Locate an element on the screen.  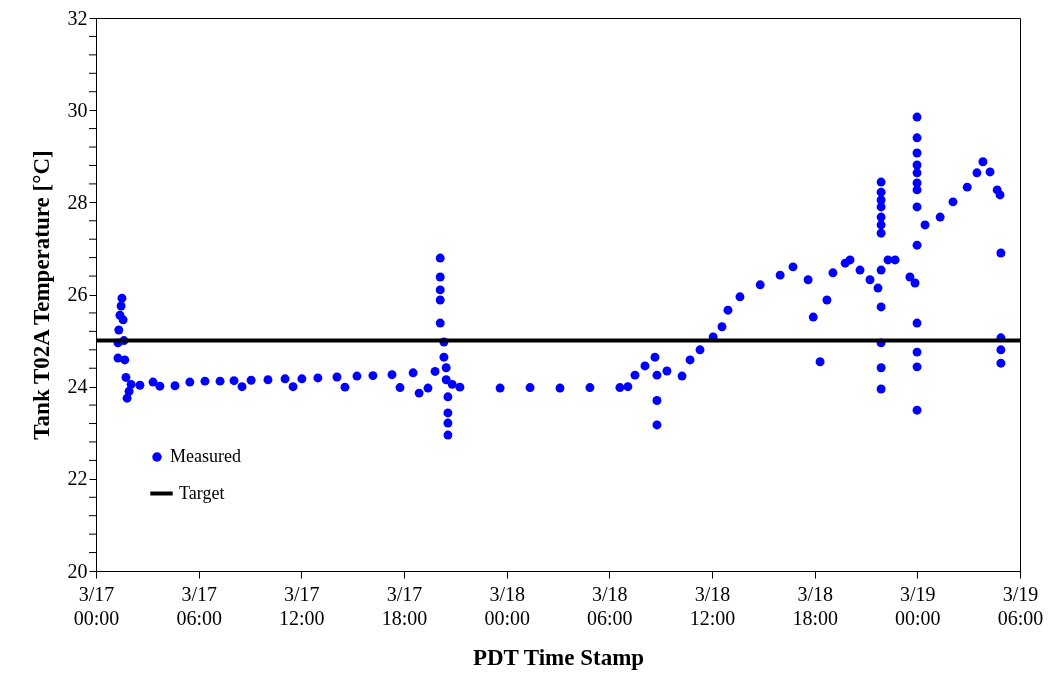
x-tick-label: 3/17 06:00 is located at coordinates (199, 605).